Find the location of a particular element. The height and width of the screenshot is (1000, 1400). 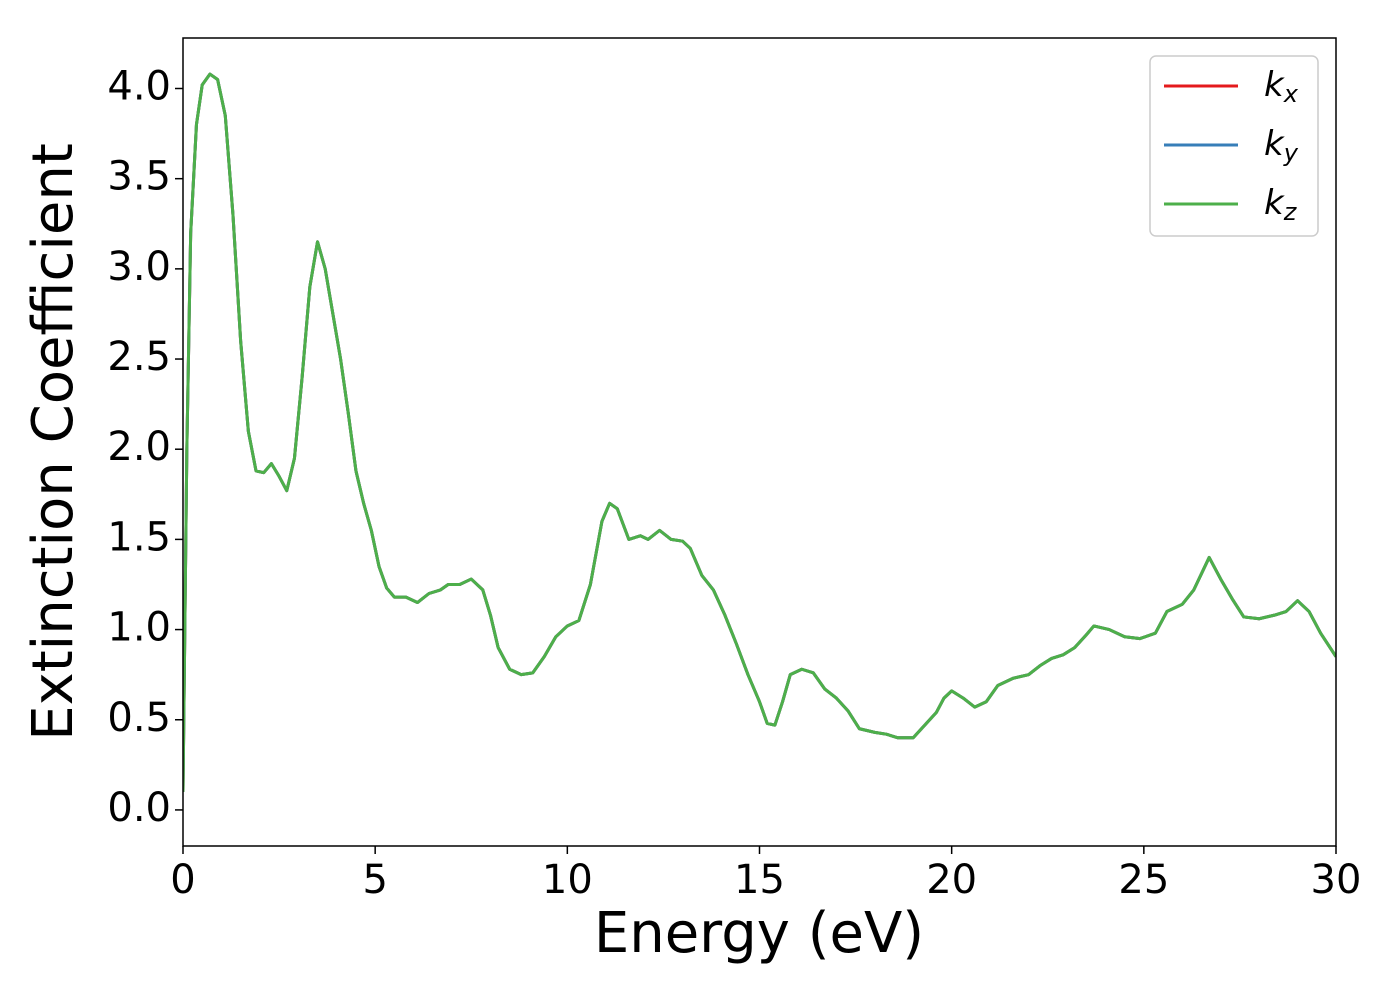

y-tick-label: 2.0 is located at coordinates (139, 447).